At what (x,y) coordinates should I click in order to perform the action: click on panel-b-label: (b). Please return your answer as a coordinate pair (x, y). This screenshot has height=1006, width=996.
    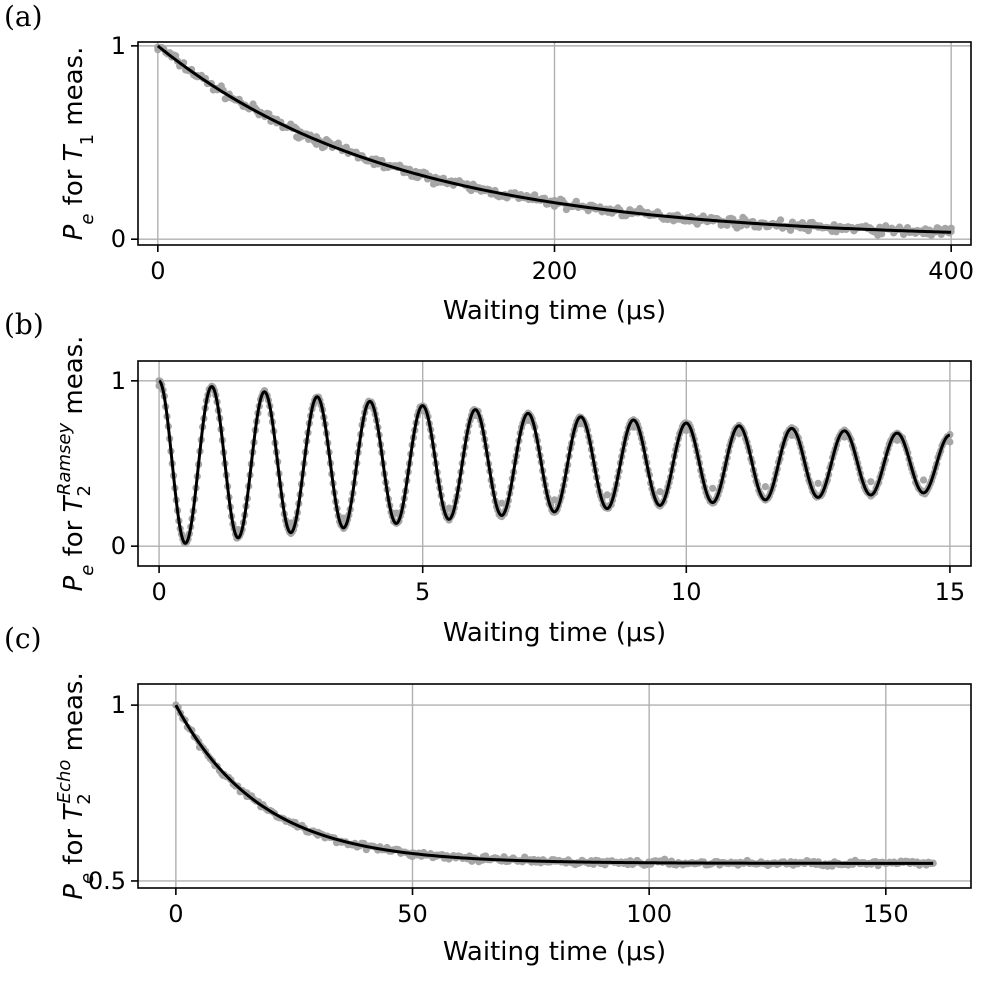
    Looking at the image, I should click on (24, 324).